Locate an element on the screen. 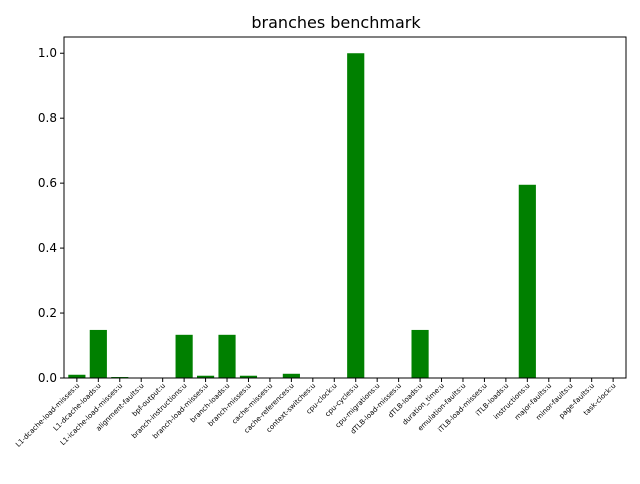 The image size is (640, 484). y-tick-label-3: 0.6 is located at coordinates (47, 183).